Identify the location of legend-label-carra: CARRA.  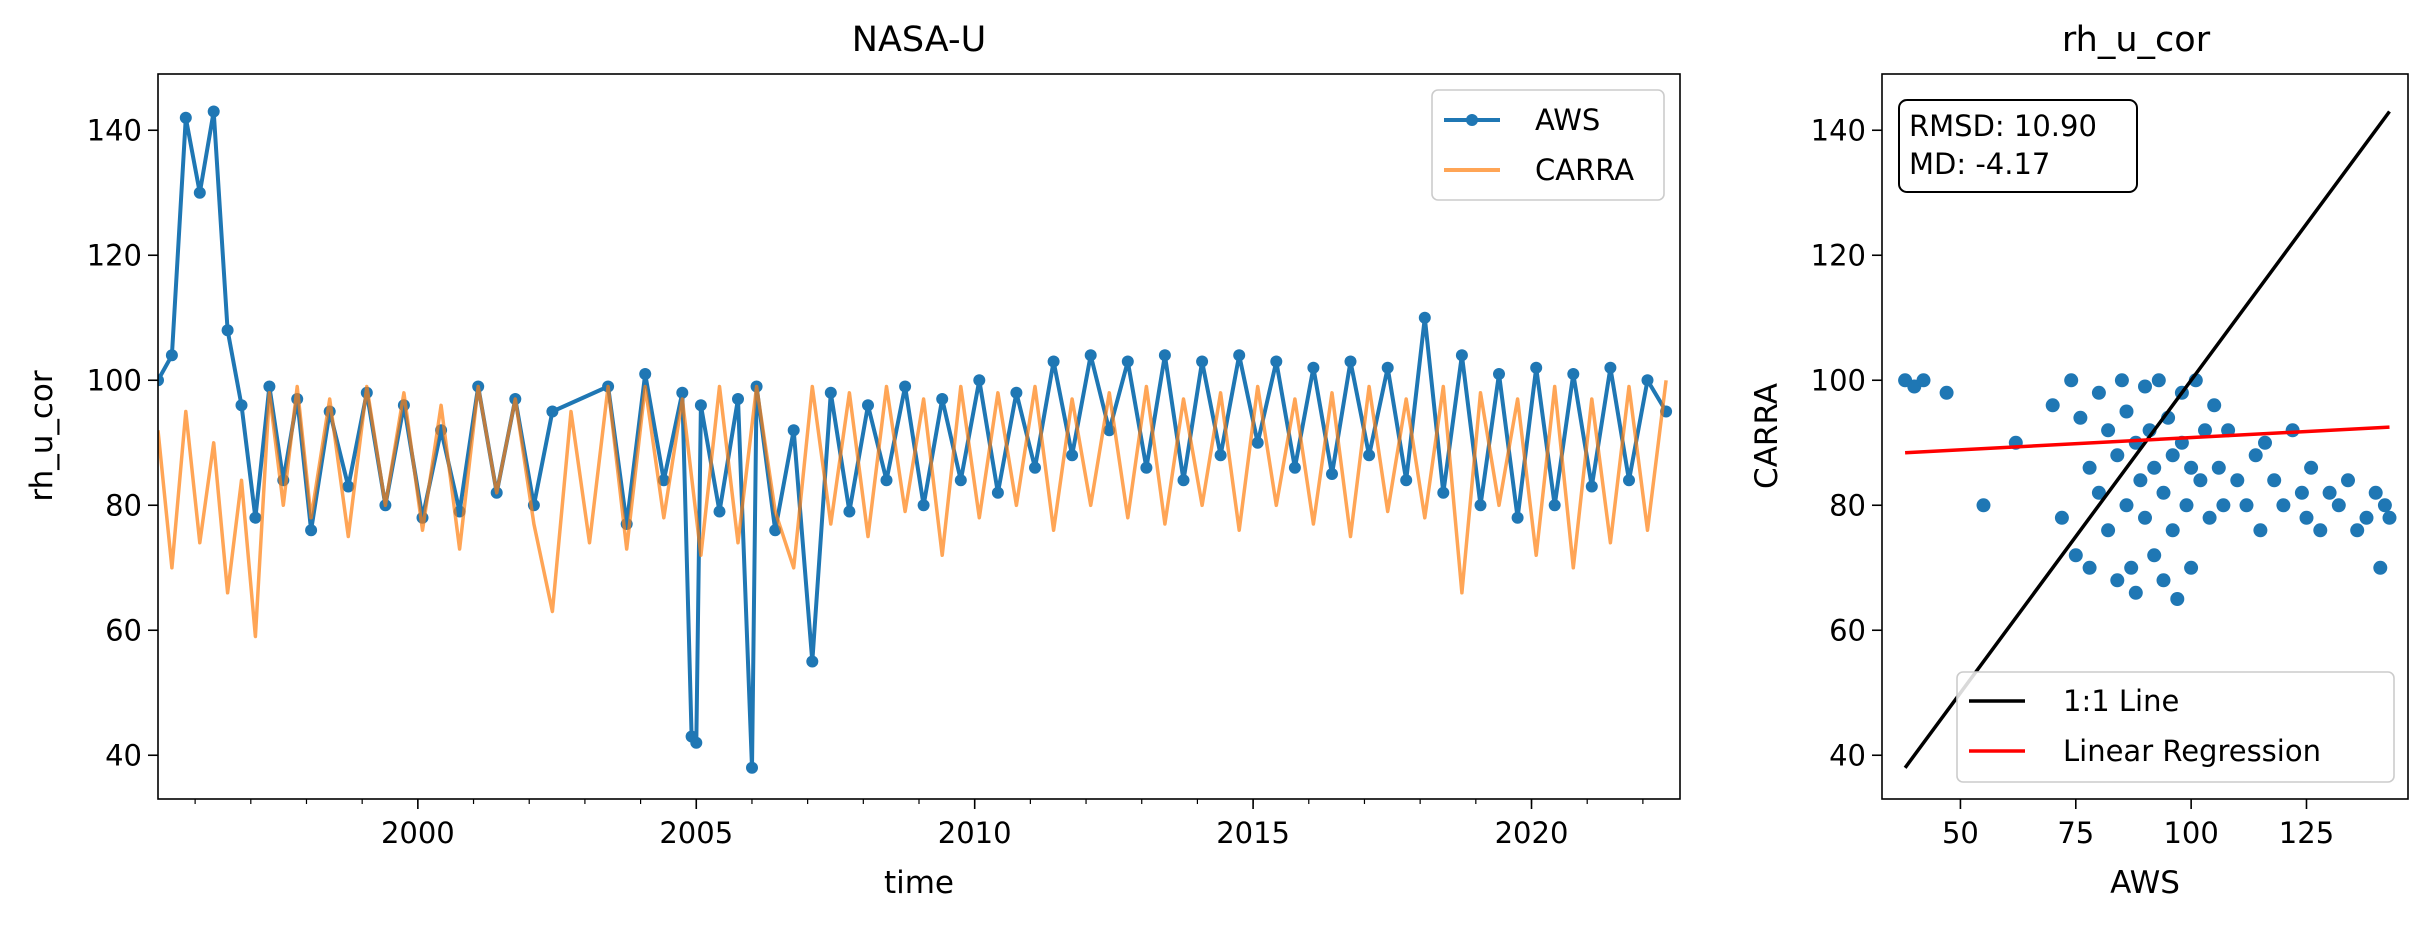
(1584, 170).